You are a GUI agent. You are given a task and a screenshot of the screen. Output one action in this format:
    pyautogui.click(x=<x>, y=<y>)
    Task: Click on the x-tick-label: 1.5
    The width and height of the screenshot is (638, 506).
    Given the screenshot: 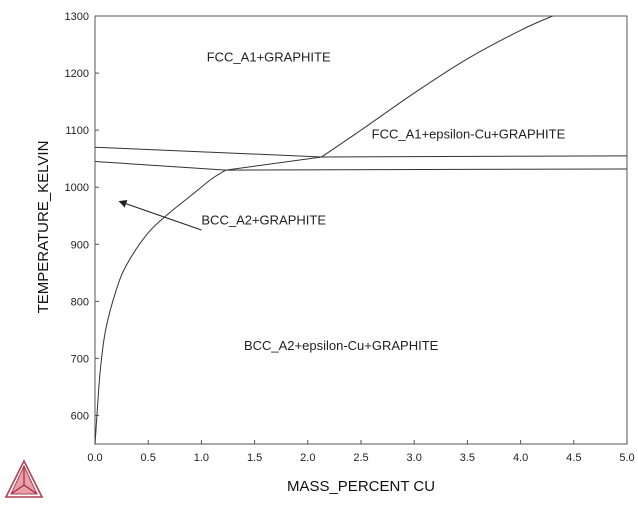 What is the action you would take?
    pyautogui.click(x=254, y=458)
    